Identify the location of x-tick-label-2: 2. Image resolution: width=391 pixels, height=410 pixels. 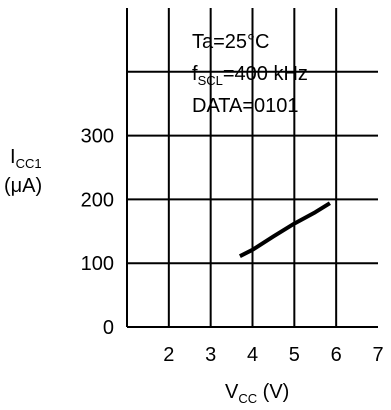
(168, 355).